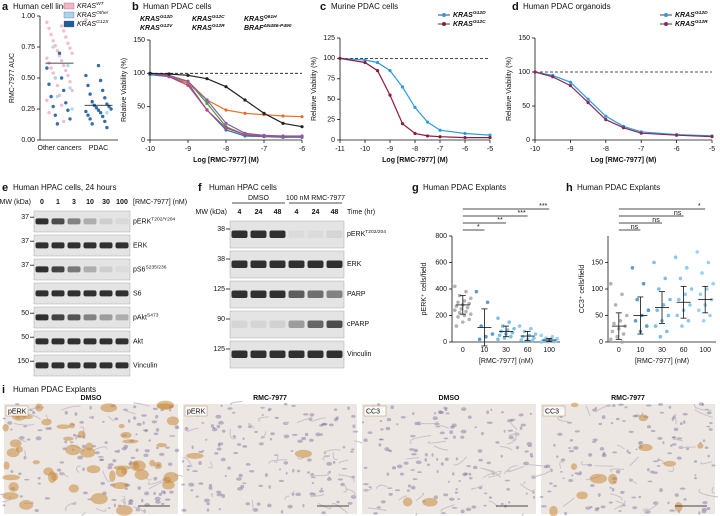 Image resolution: width=720 pixels, height=516 pixels. What do you see at coordinates (155, 267) in the screenshot?
I see `row-label-sup: S235/236` at bounding box center [155, 267].